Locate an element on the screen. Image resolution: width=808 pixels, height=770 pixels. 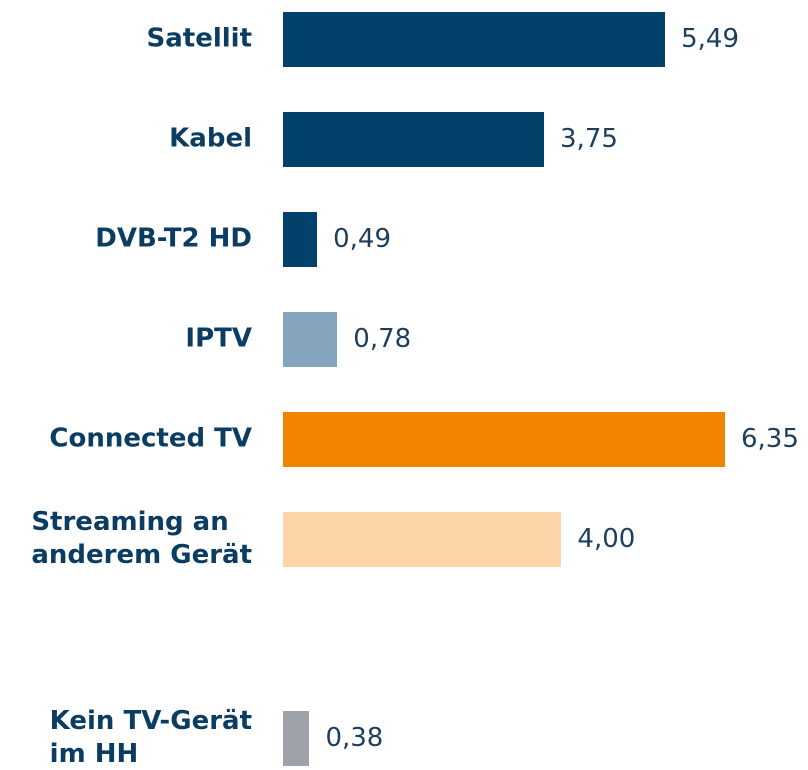
category-text: IPTV is located at coordinates (218, 338).